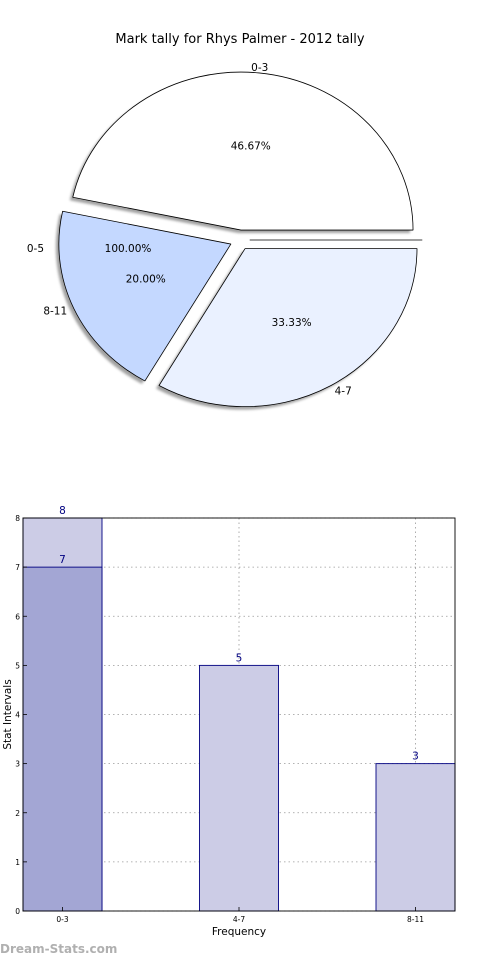 The height and width of the screenshot is (960, 480). I want to click on y-tick-label: 1, so click(17, 862).